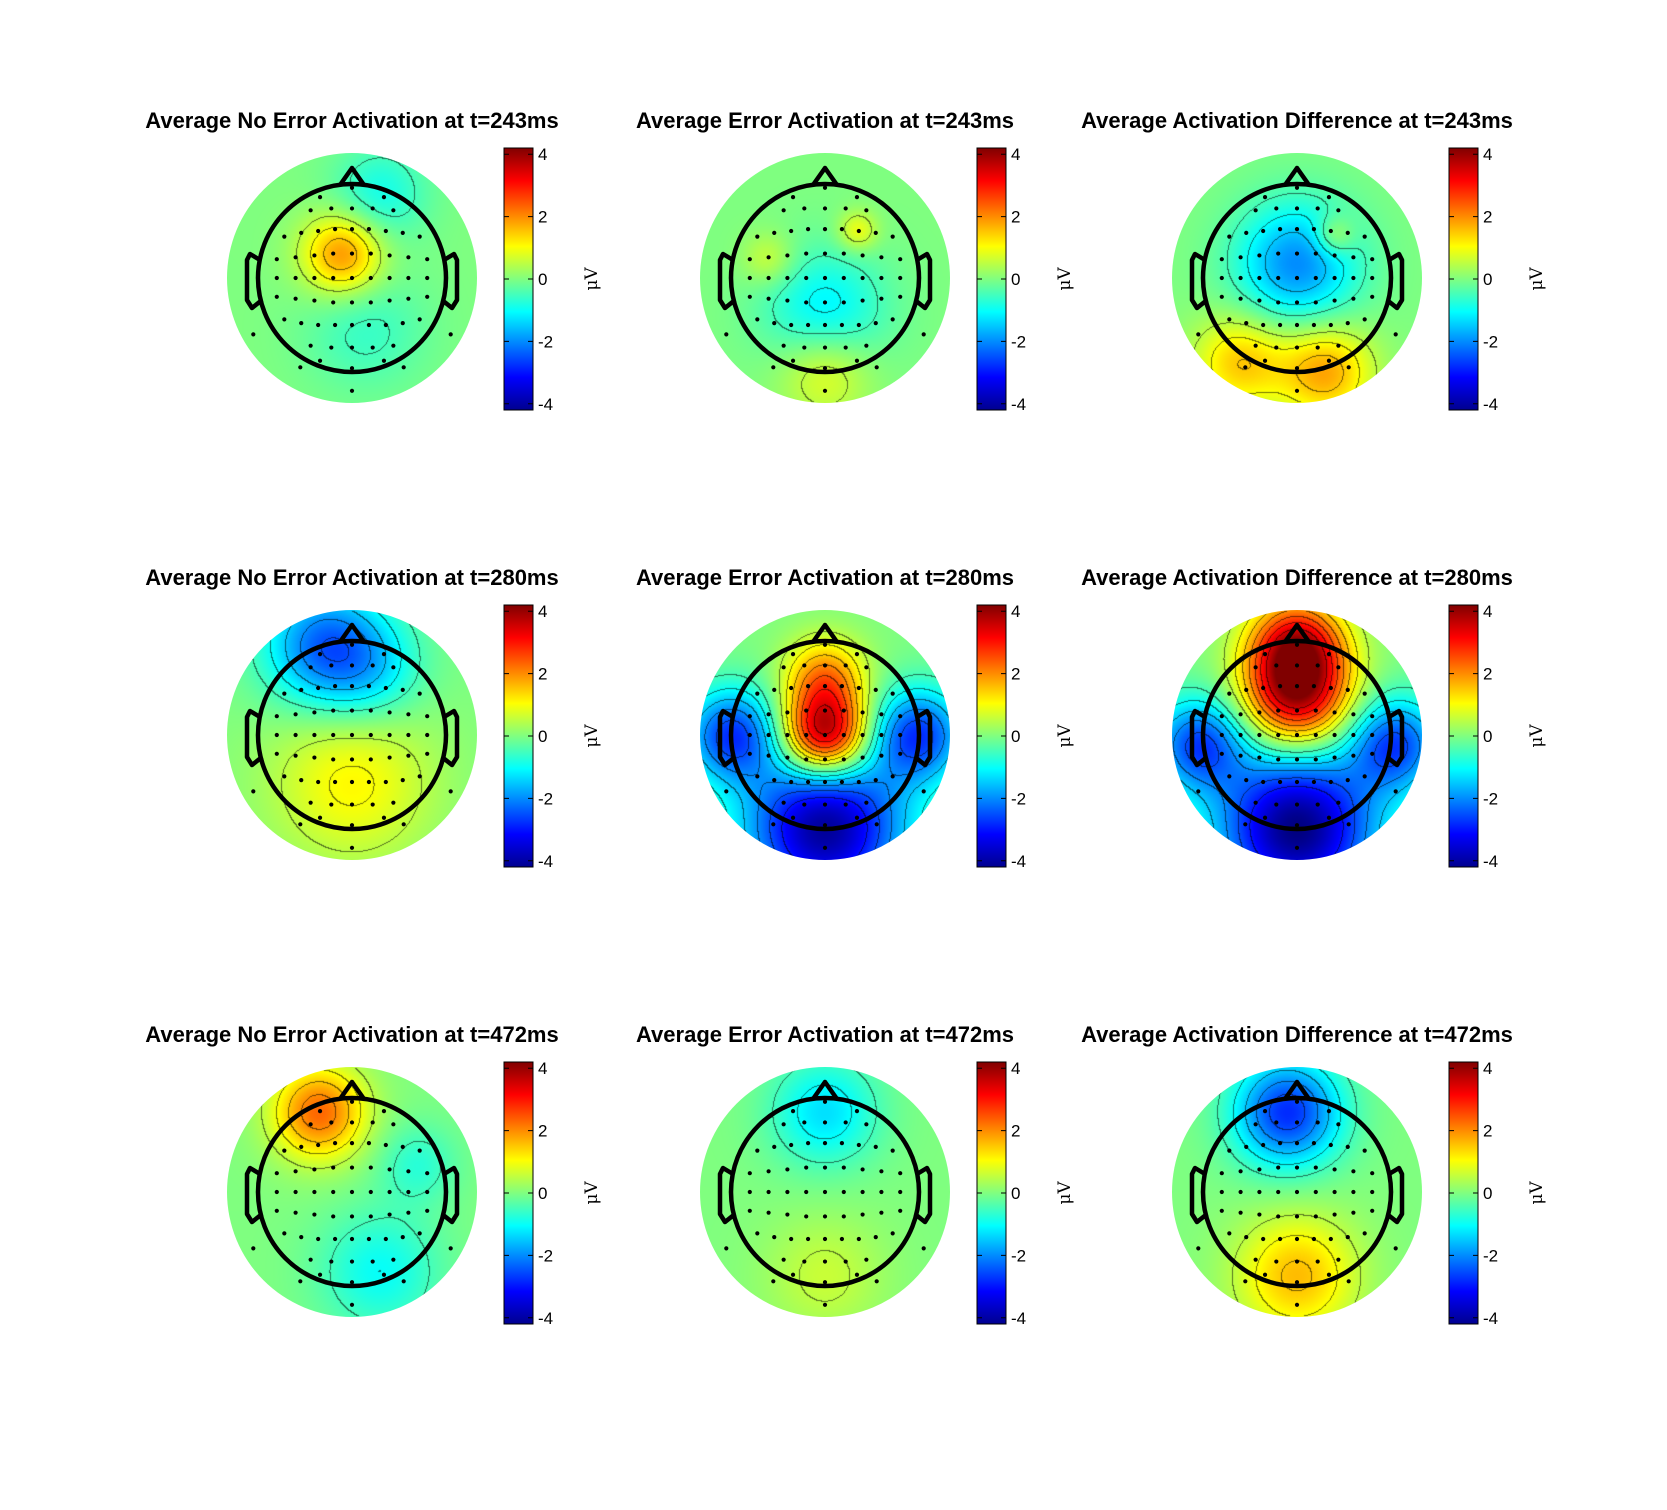 The width and height of the screenshot is (1667, 1510). What do you see at coordinates (1018, 798) in the screenshot?
I see `colorbar-tick-label: -2` at bounding box center [1018, 798].